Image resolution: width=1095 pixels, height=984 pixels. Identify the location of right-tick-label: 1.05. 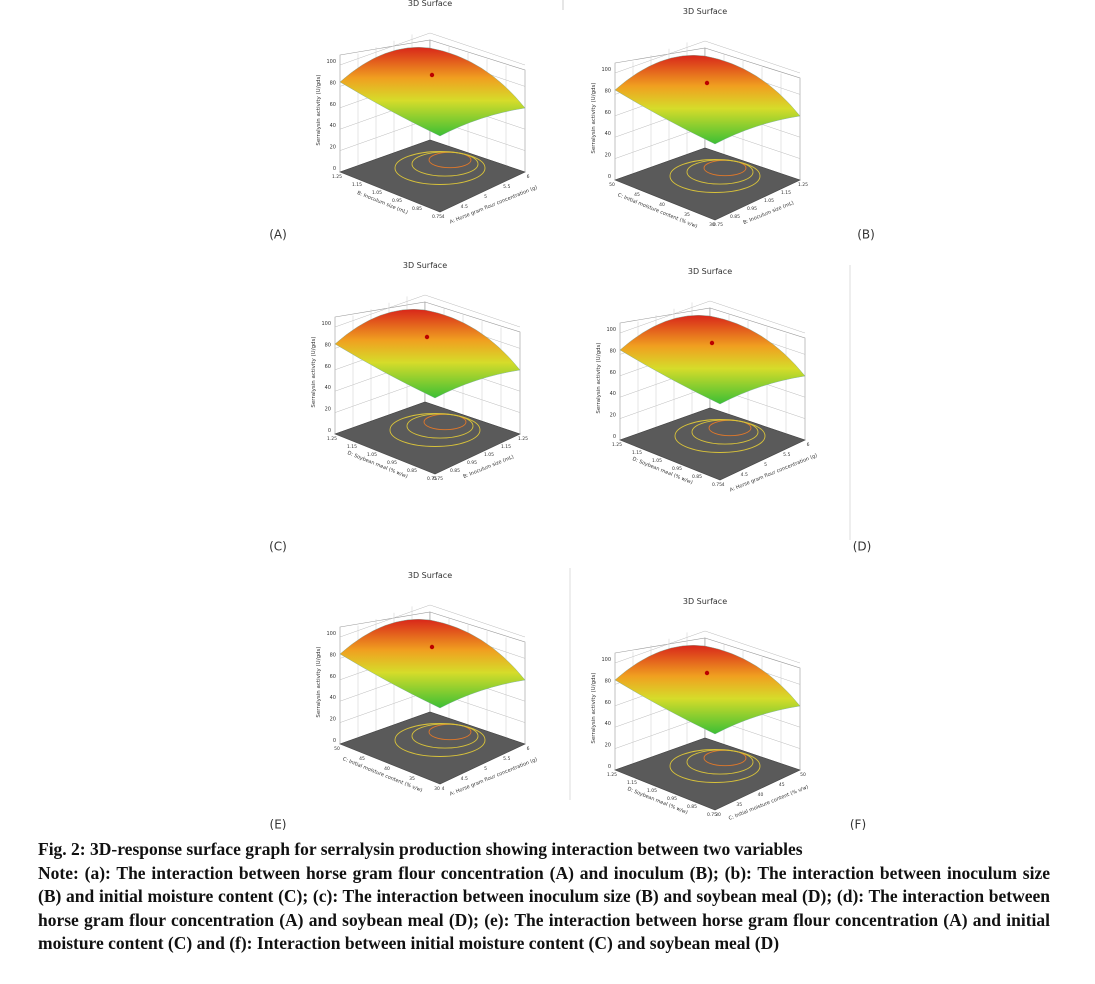
(769, 201).